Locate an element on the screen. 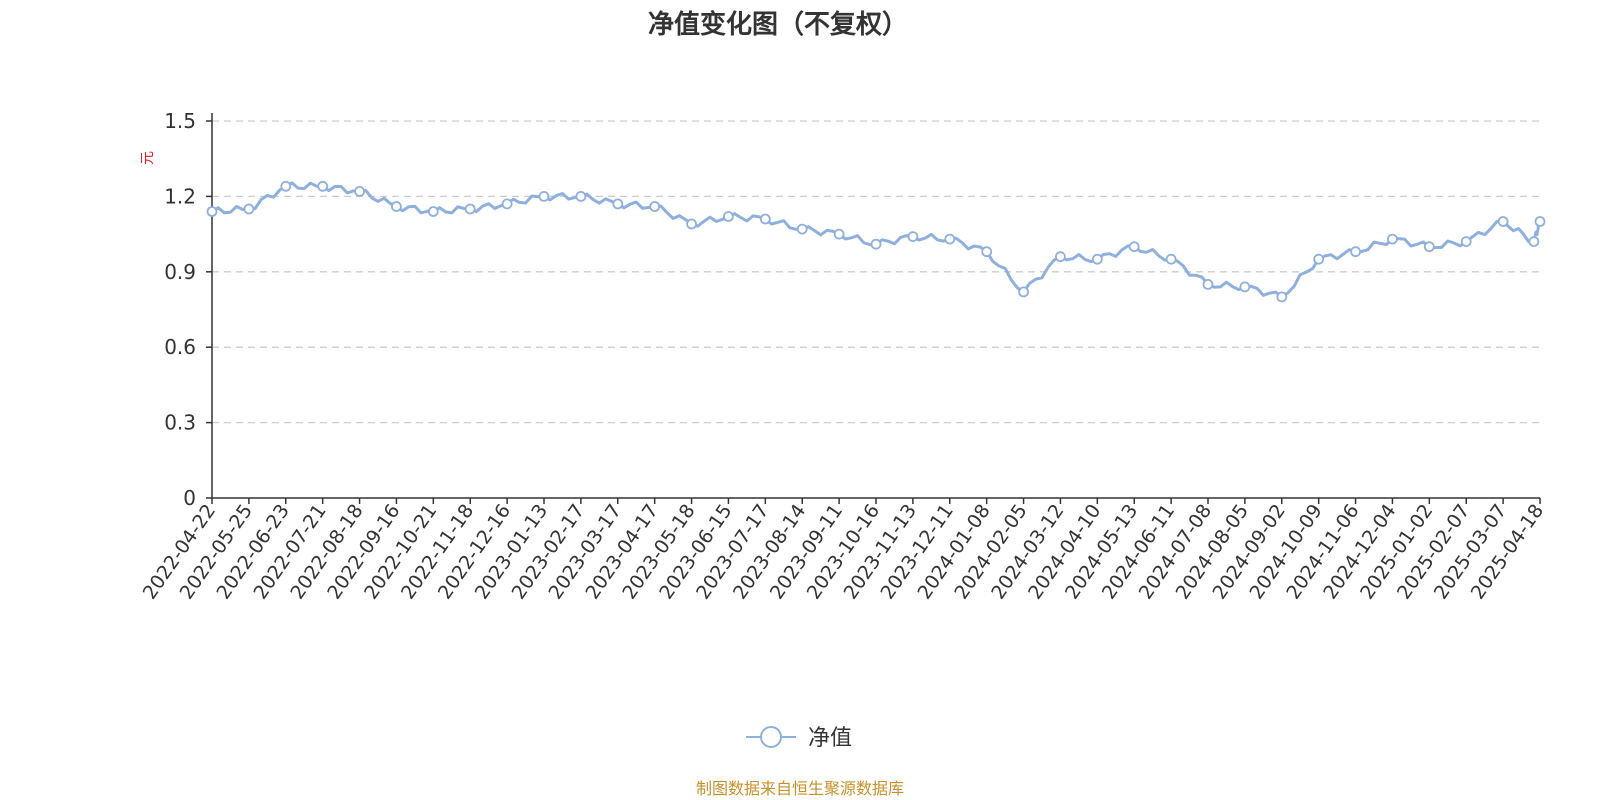 The image size is (1600, 800). legend-label: 净值 is located at coordinates (830, 738).